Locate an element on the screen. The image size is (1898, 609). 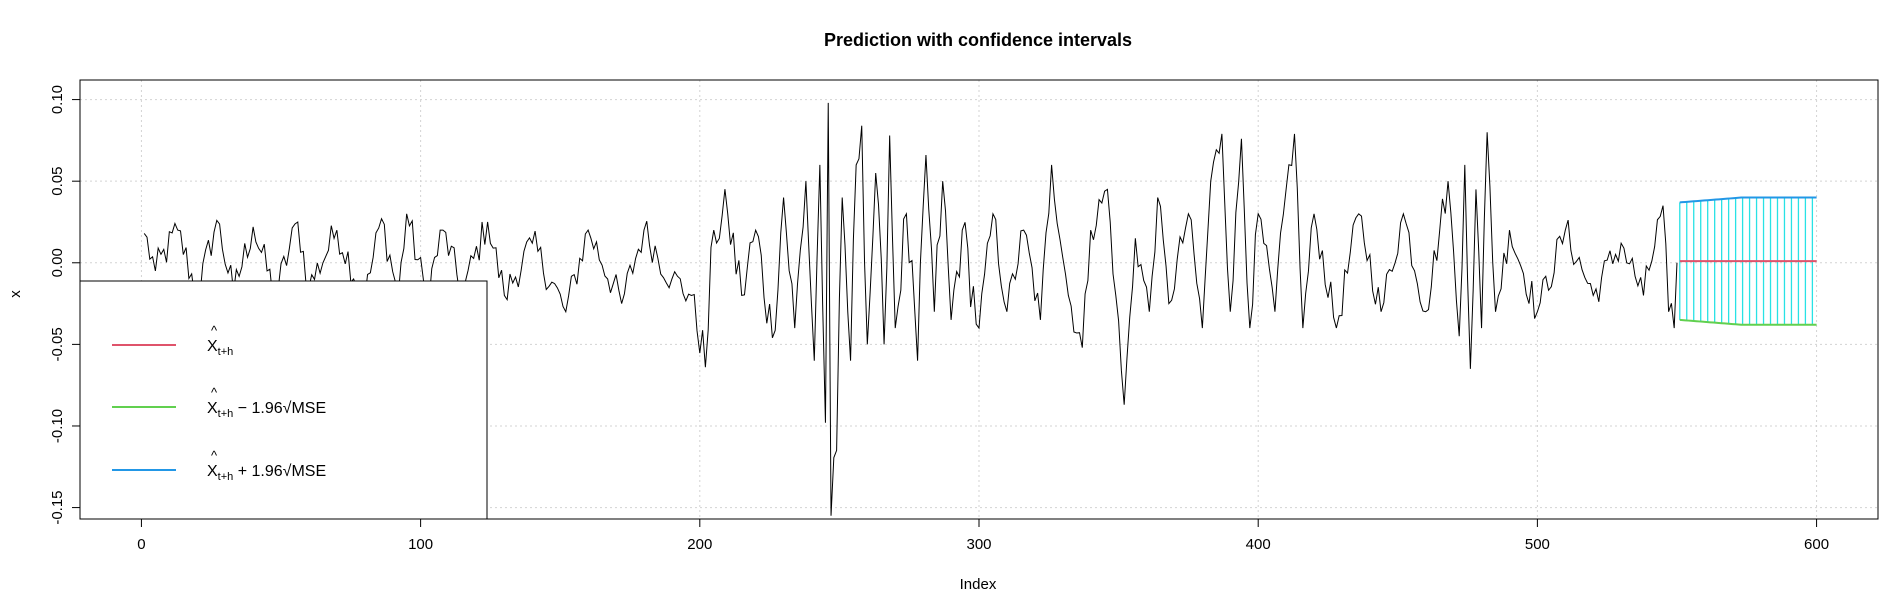
x-tick-label: 300 is located at coordinates (978, 544).